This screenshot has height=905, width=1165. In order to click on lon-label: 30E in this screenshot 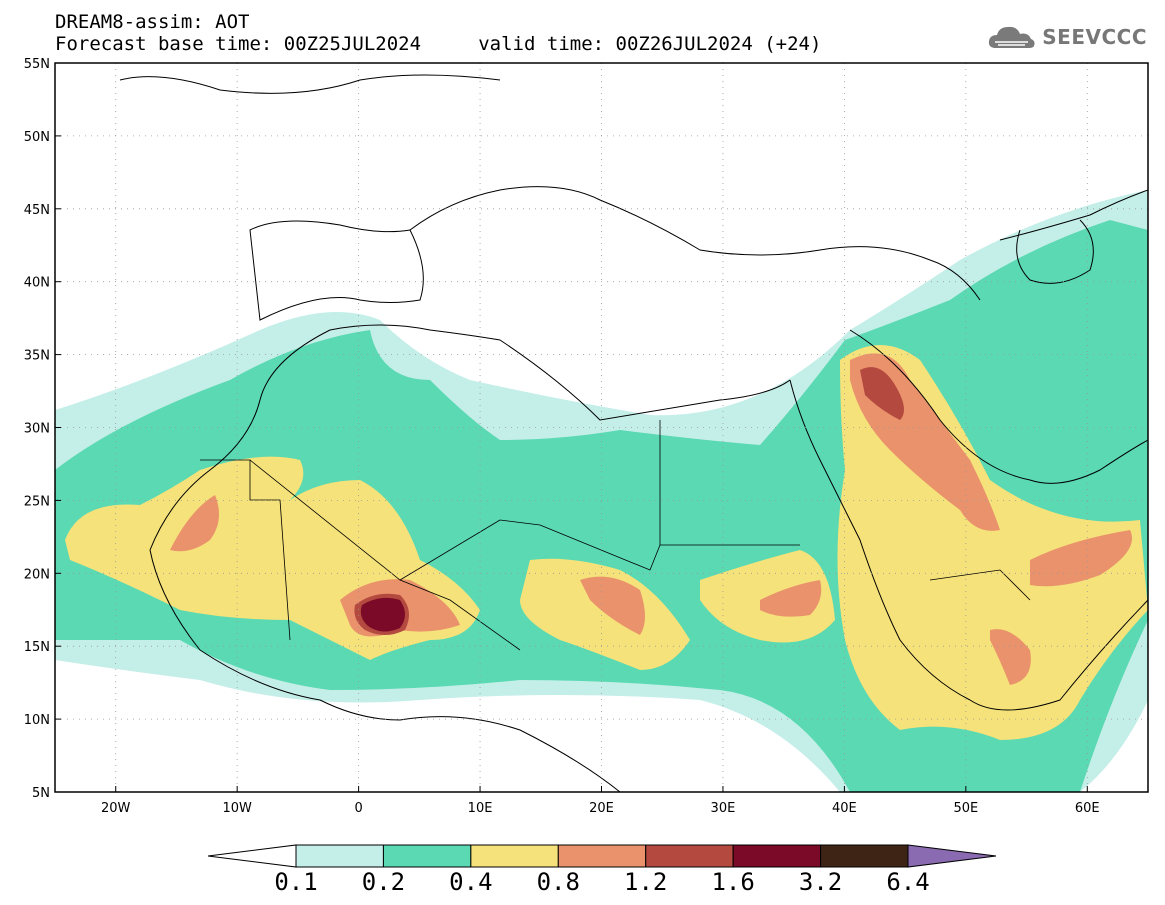, I will do `click(723, 808)`.